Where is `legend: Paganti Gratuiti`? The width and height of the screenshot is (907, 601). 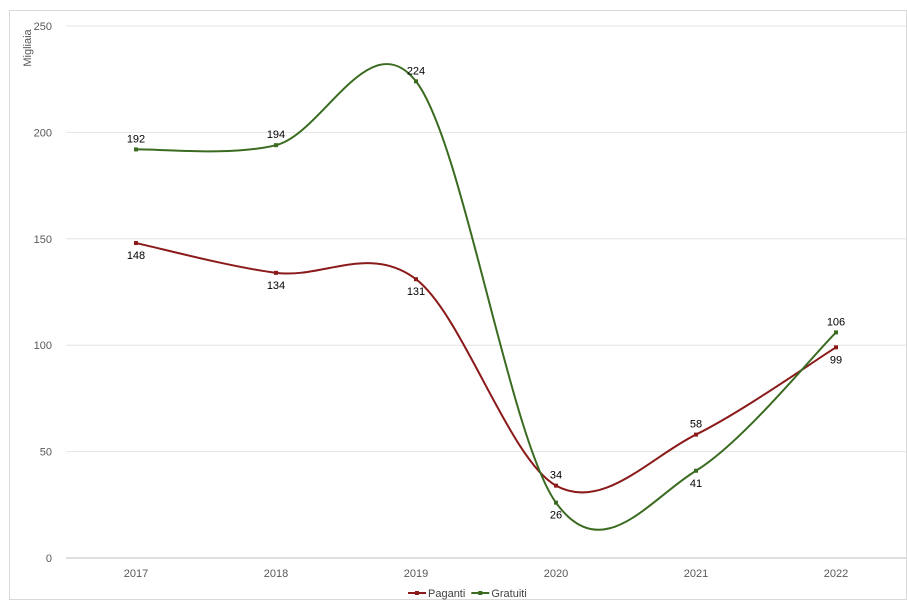
legend: Paganti Gratuiti is located at coordinates (467, 594).